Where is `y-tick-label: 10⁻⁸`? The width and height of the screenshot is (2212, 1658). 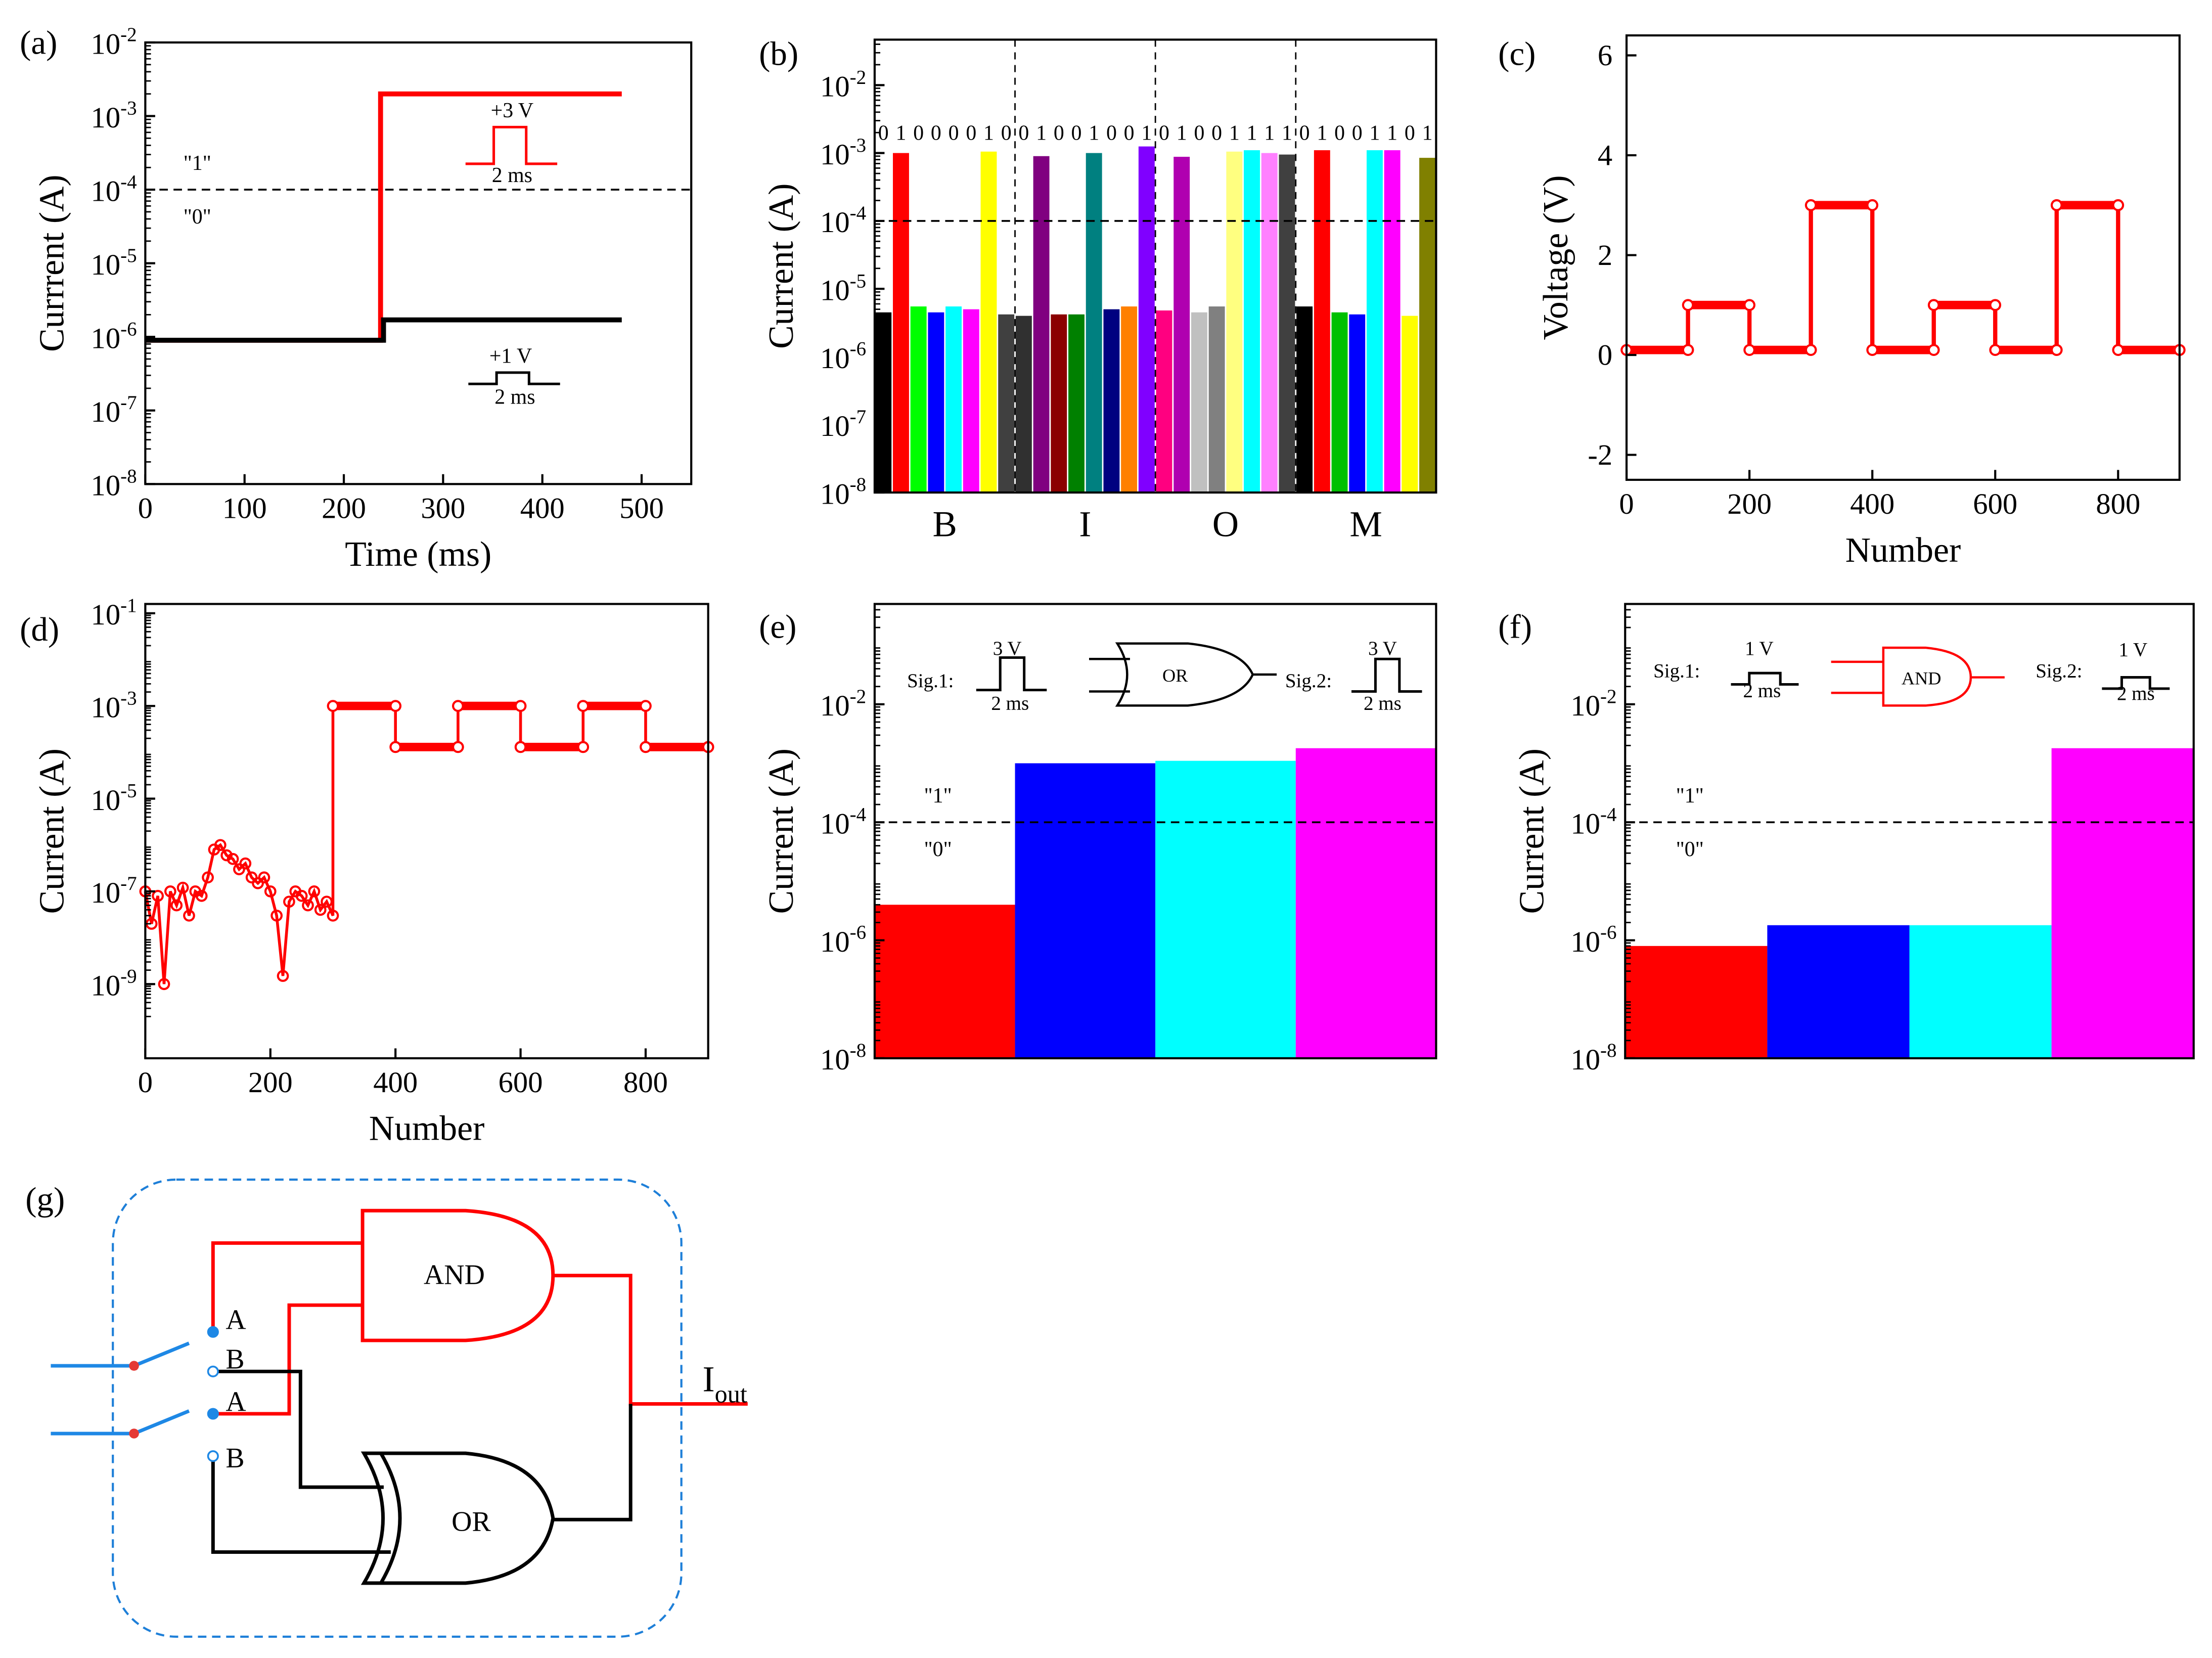
y-tick-label: 10⁻⁸ is located at coordinates (114, 484).